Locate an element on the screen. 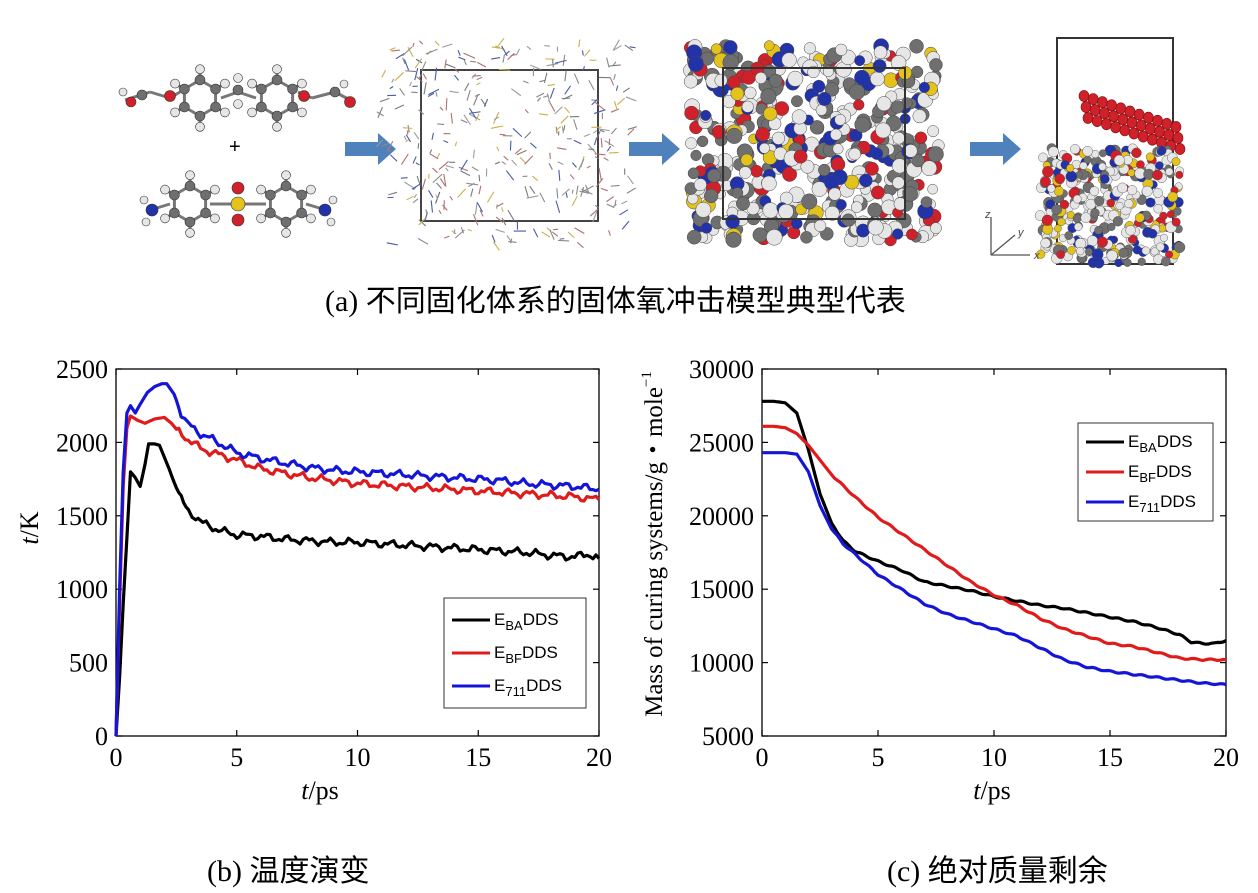  y-tick-label: 500 is located at coordinates (88, 663).